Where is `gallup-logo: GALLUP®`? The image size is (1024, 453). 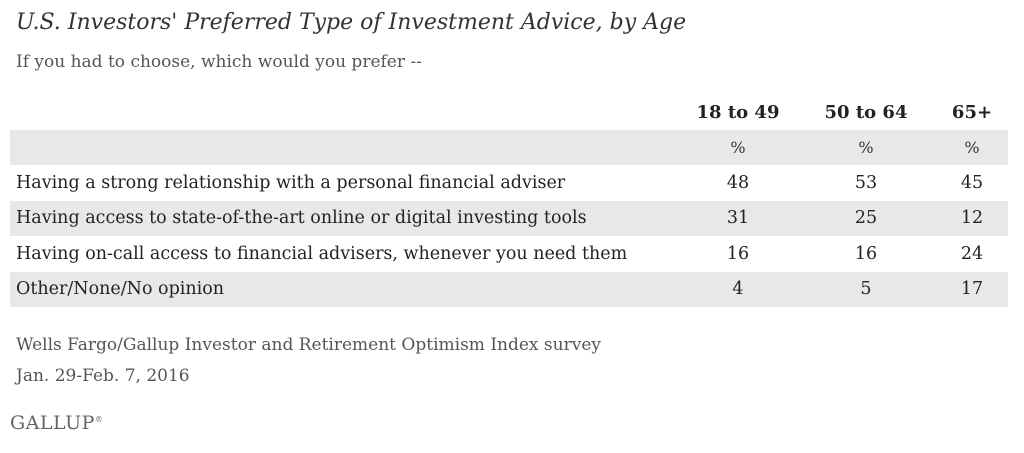 gallup-logo: GALLUP® is located at coordinates (56, 423).